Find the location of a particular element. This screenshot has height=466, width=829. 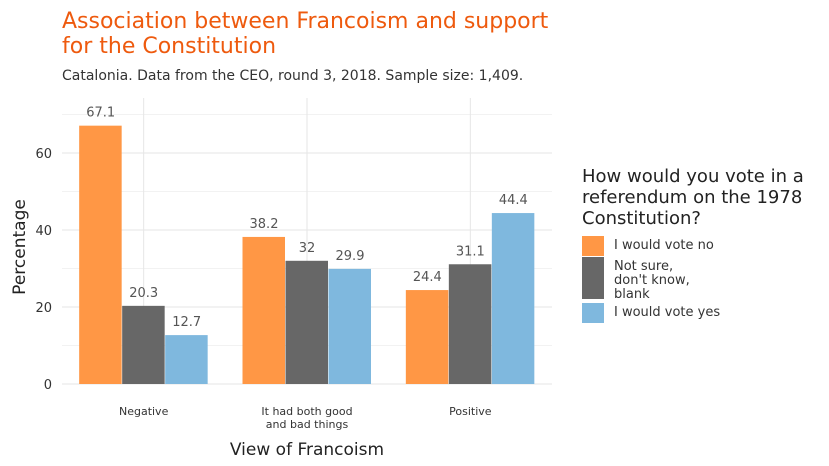

legend-label: I would vote no is located at coordinates (664, 245).